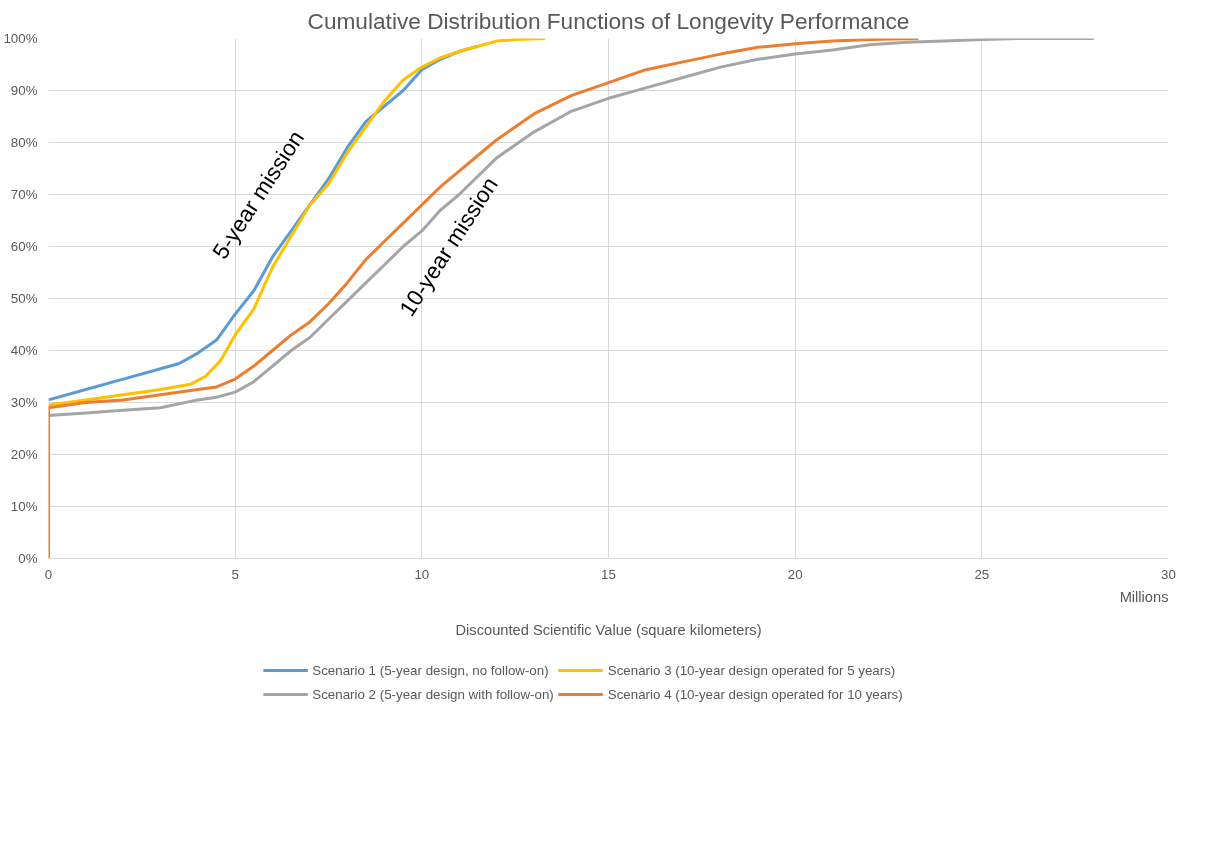 The height and width of the screenshot is (848, 1217). What do you see at coordinates (795, 574) in the screenshot?
I see `x-tick-label: 20` at bounding box center [795, 574].